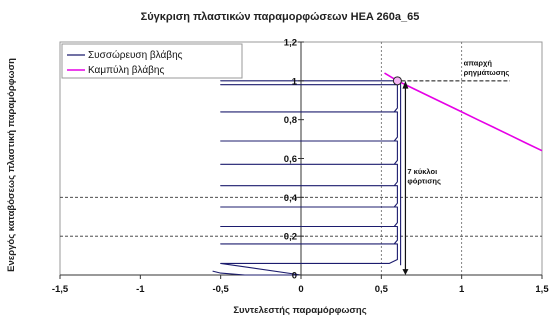  What do you see at coordinates (382, 289) in the screenshot?
I see `x-tick-label-4: 0,5` at bounding box center [382, 289].